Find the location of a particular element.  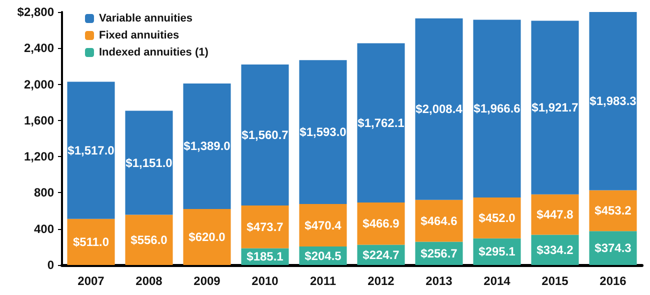

legend-label: Fixed annuities is located at coordinates (139, 36).